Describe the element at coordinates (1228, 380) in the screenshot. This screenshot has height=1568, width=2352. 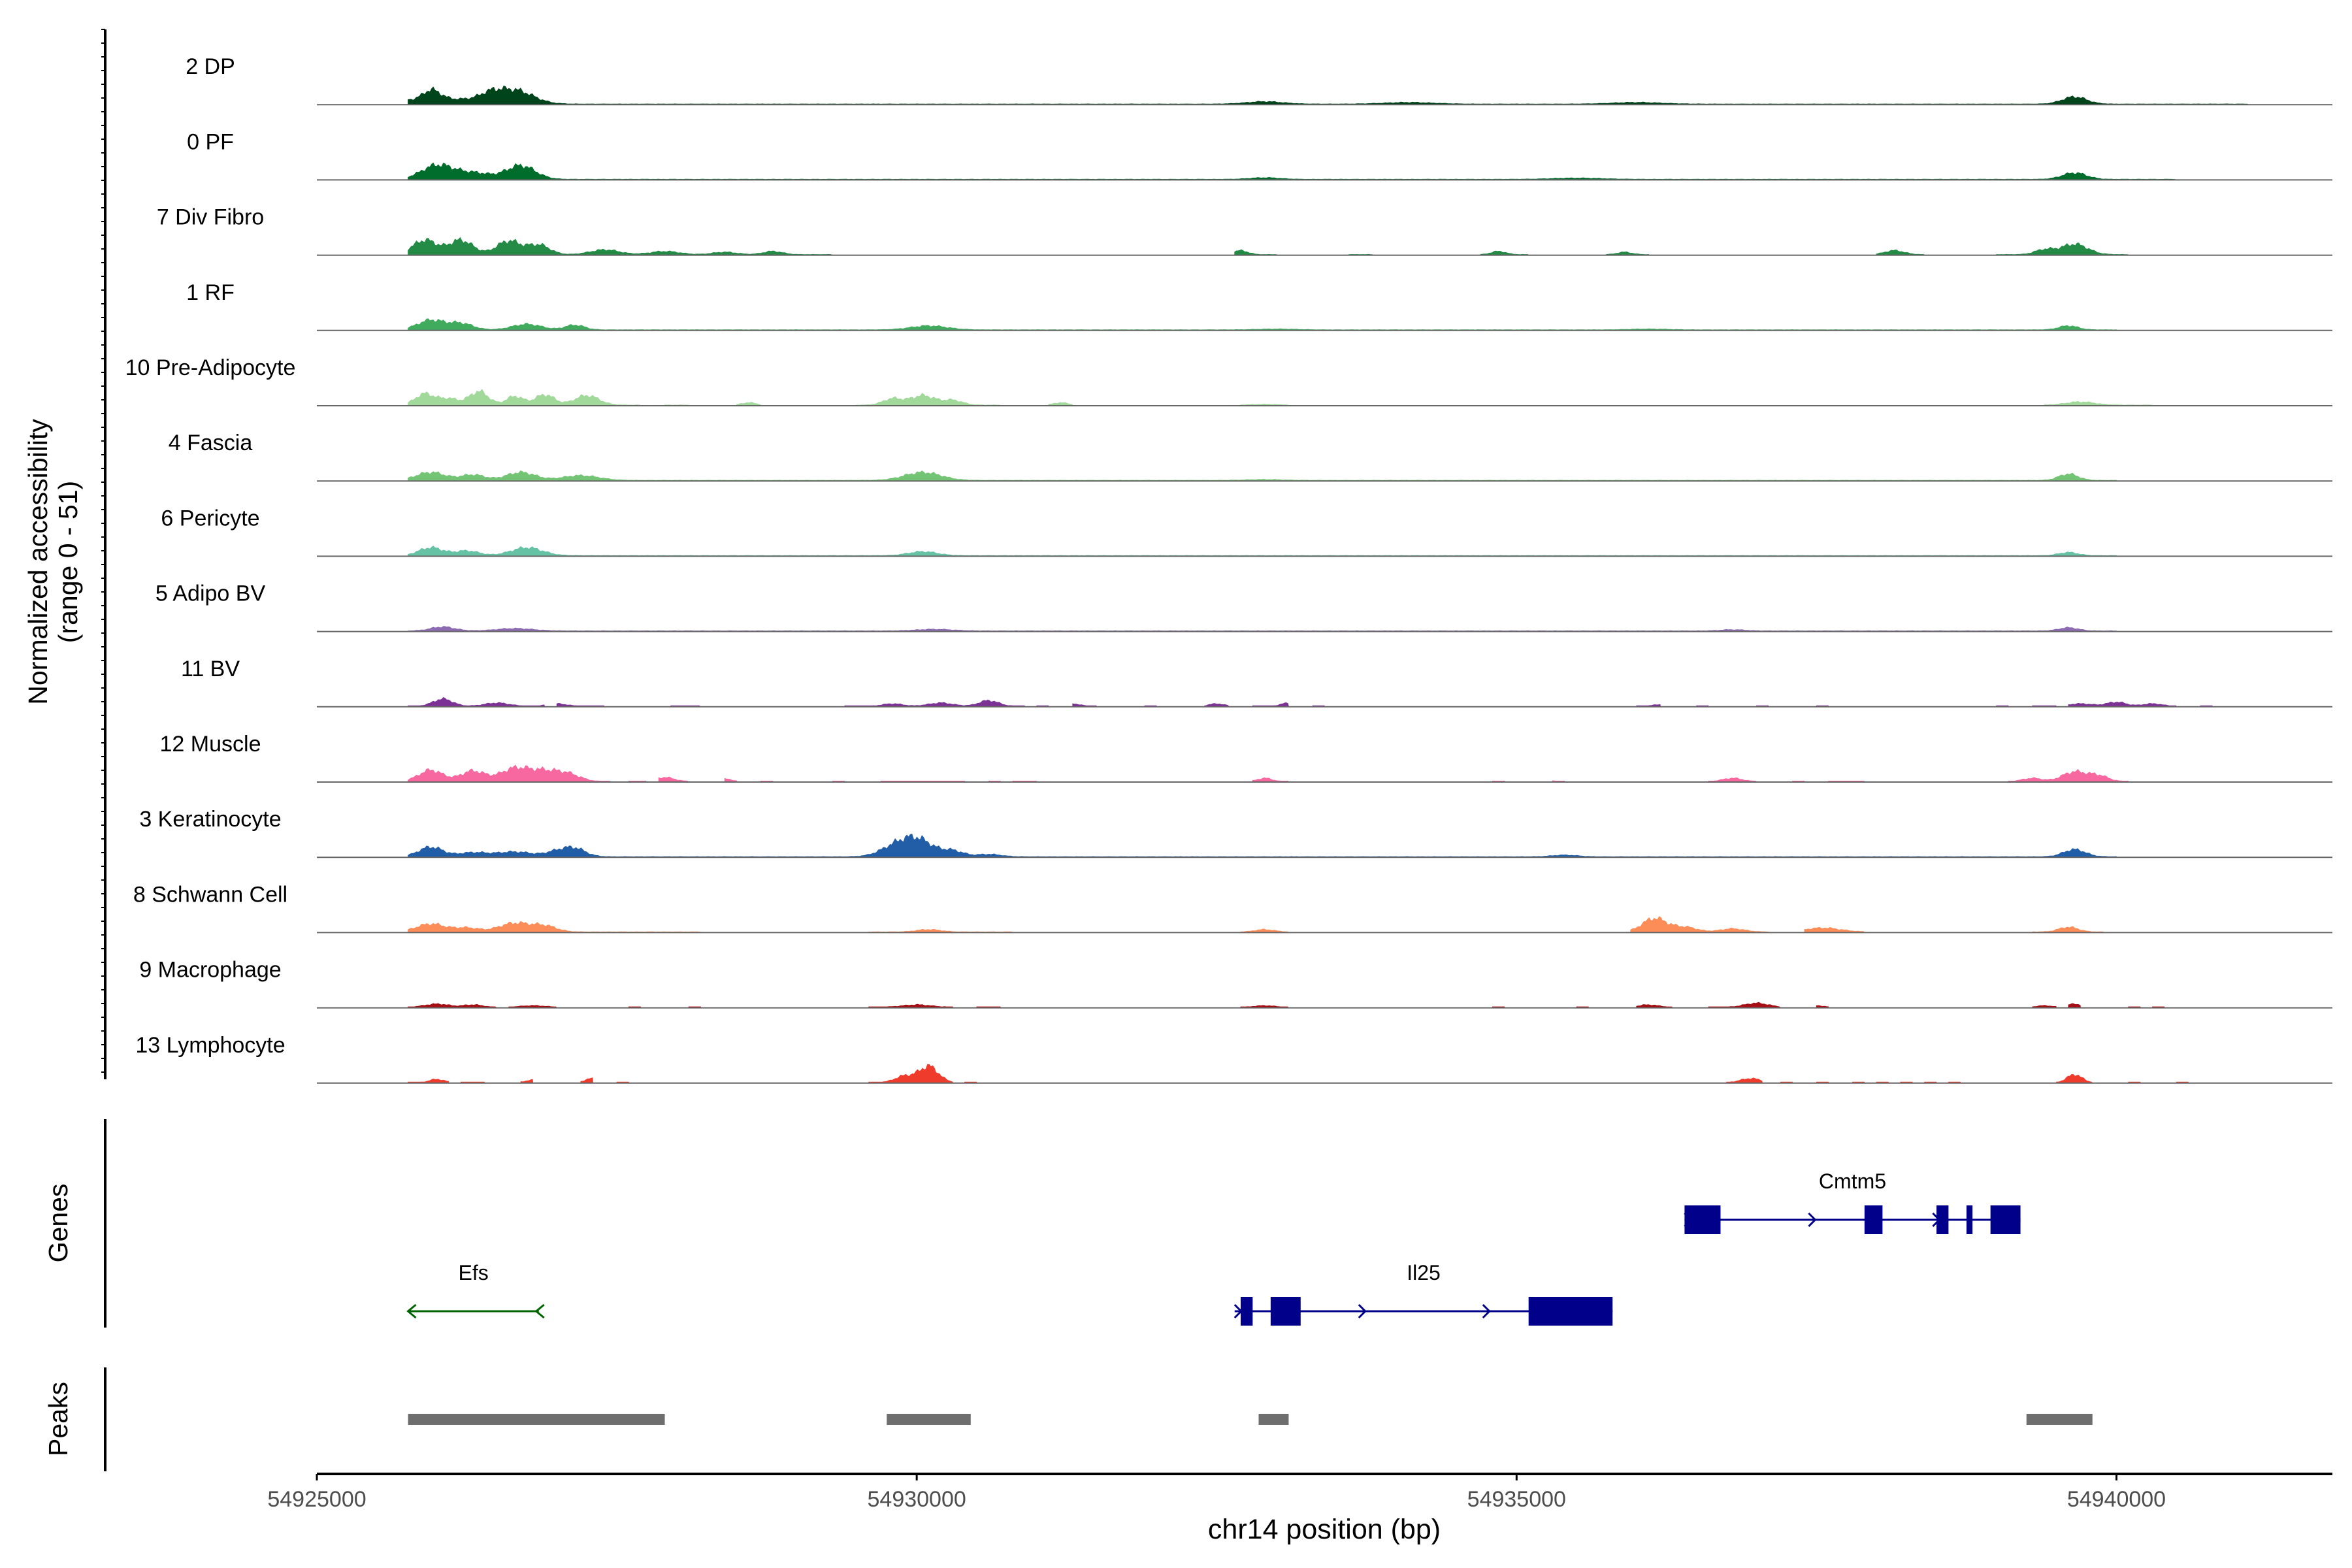
I see `track-10-pre-adipocyte: 10 Pre-Adipocyte` at that location.